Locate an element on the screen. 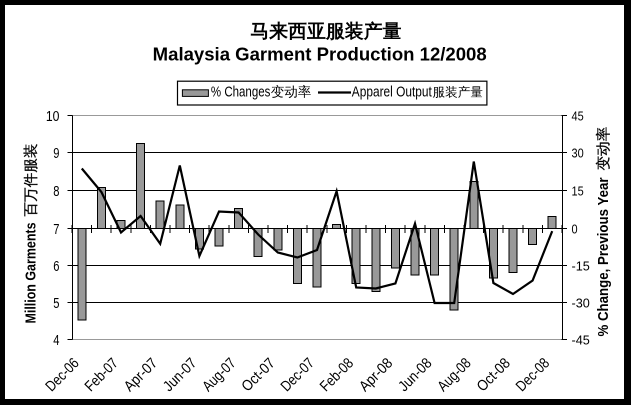 This screenshot has height=410, width=631. svg-text:Malaysia Garment Production 12: Malaysia Garment Production 12/2008 is located at coordinates (320, 54).